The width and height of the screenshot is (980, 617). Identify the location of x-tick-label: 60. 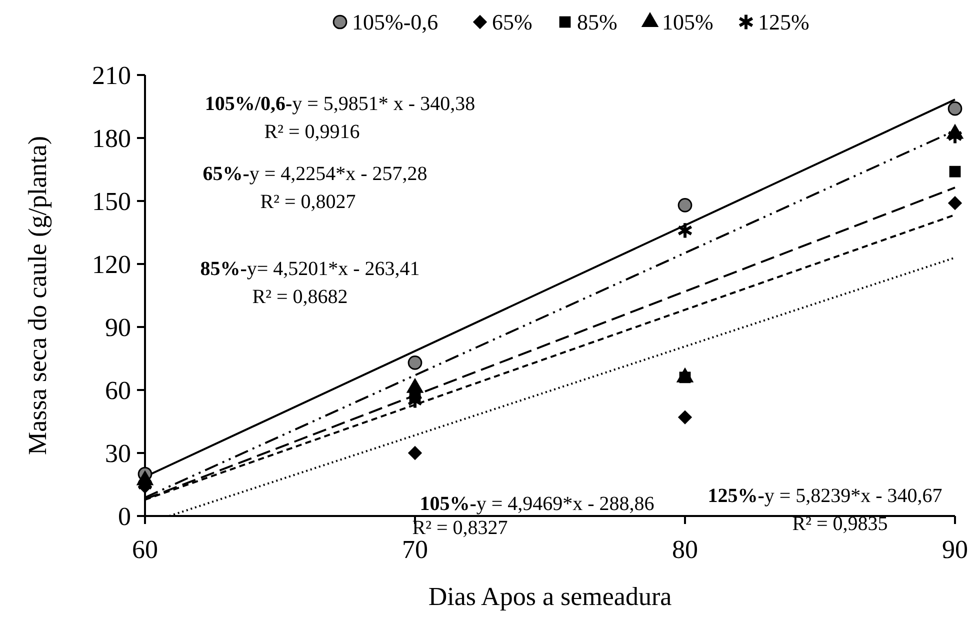
(145, 549).